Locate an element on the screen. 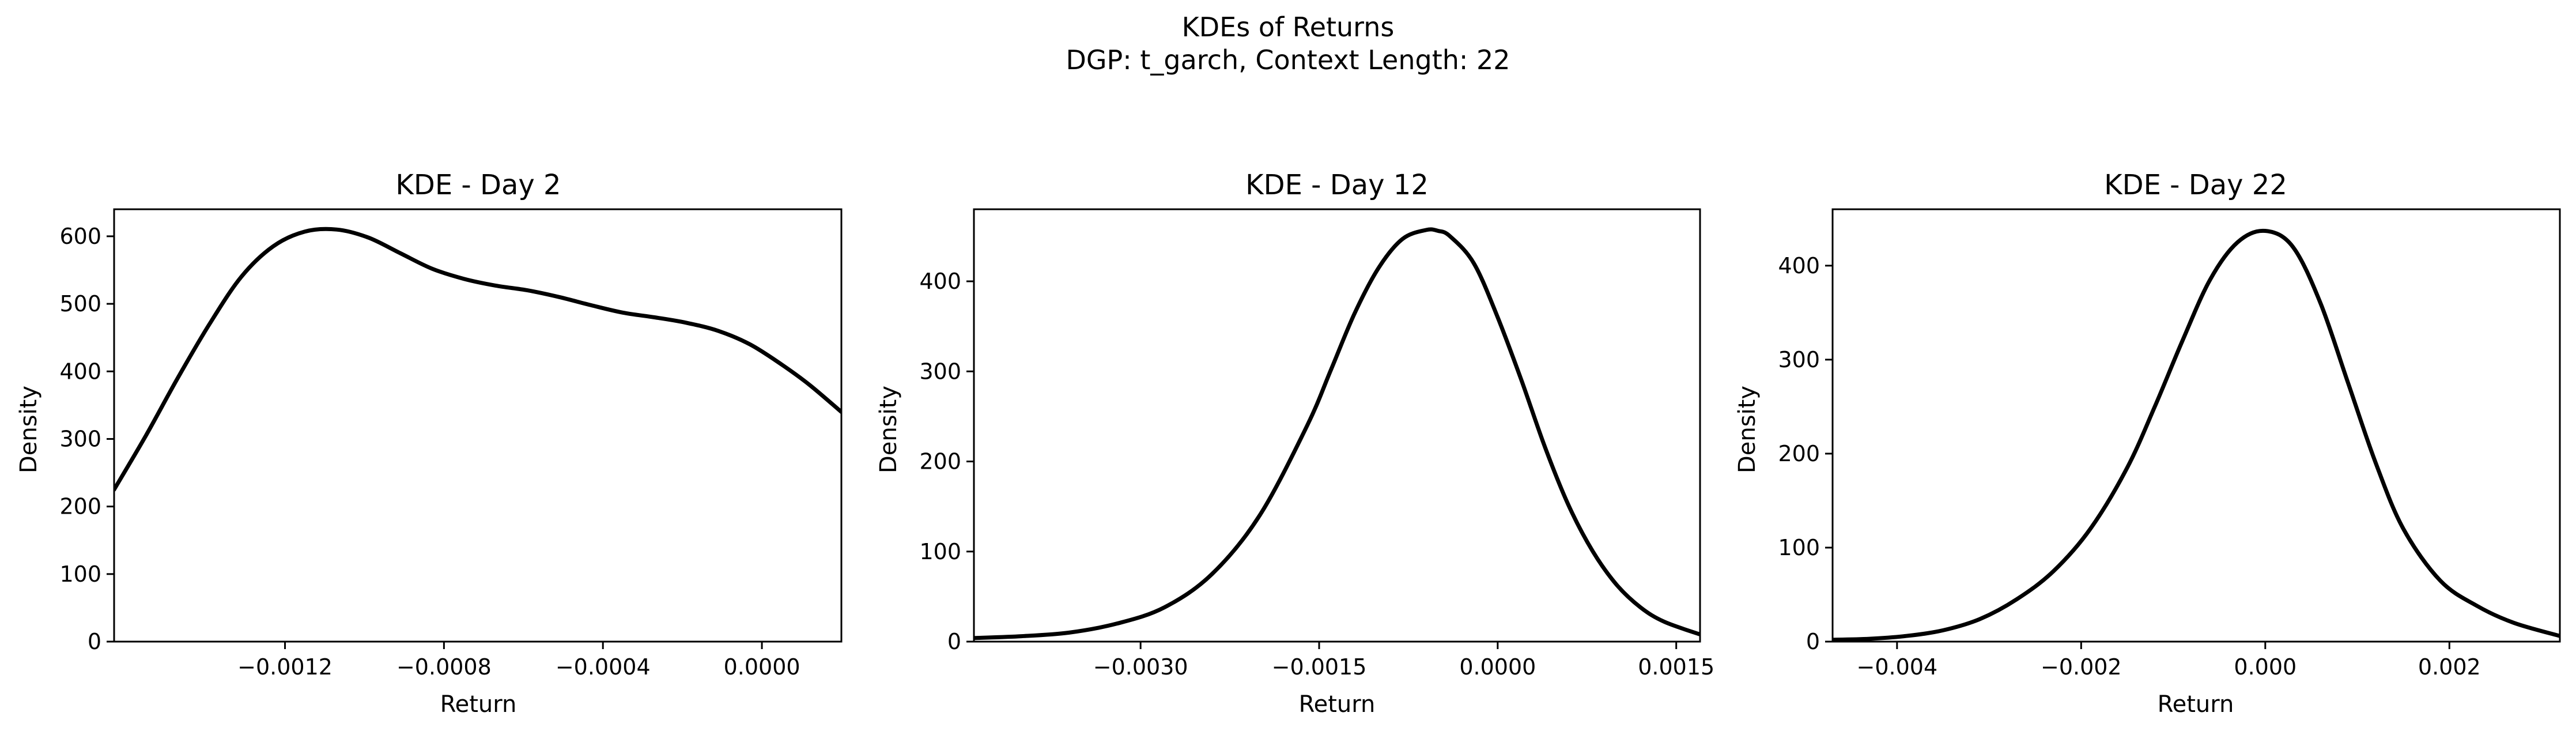  x-tick-label: 0.000 is located at coordinates (2265, 667).